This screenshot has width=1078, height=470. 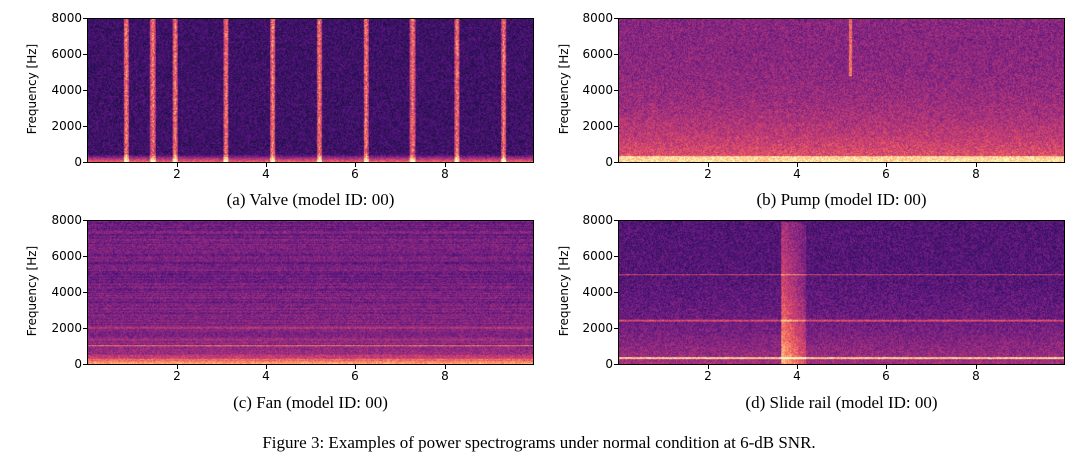 What do you see at coordinates (310, 402) in the screenshot?
I see `subfigure-caption: (c) Fan (model ID: 00)` at bounding box center [310, 402].